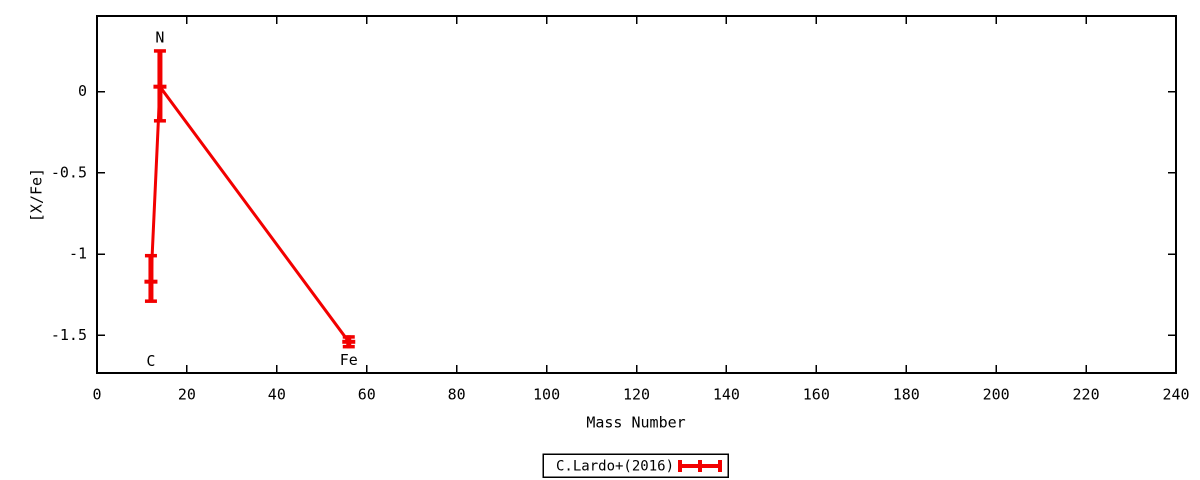  Describe the element at coordinates (150, 361) in the screenshot. I see `element-label: C` at that location.